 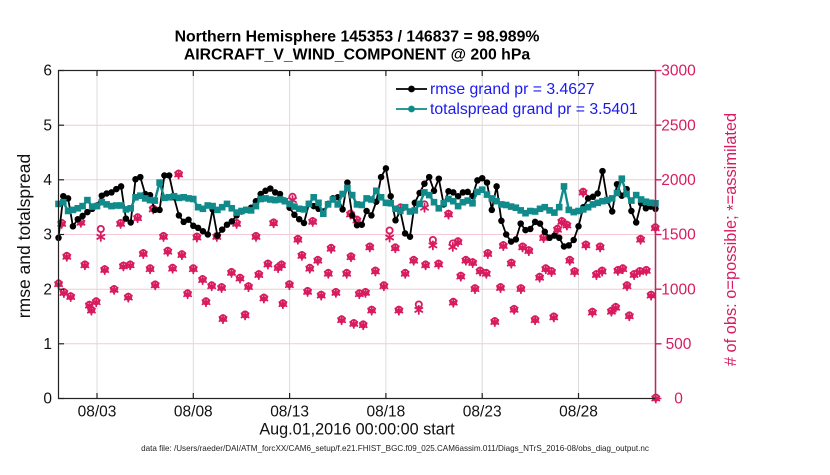 I want to click on svg-text: Aug.01,2016 00:00:00 start, so click(x=357, y=430).